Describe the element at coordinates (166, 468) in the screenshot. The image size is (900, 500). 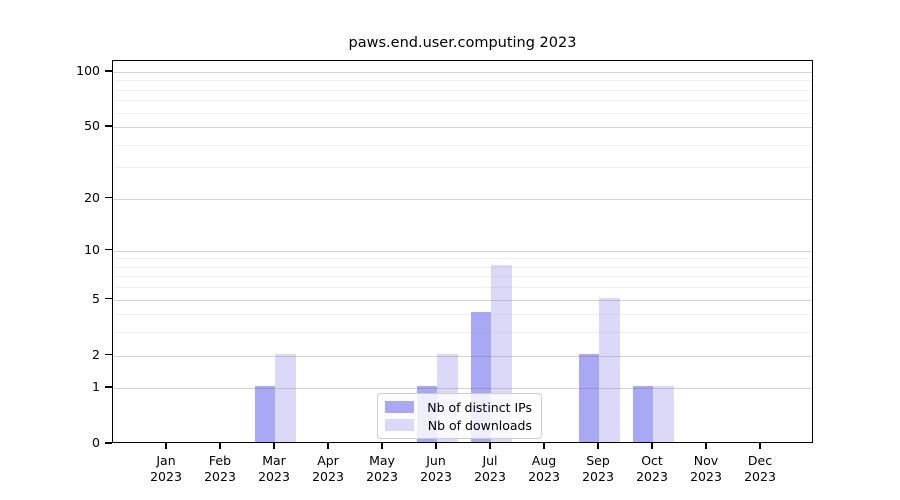
I see `x-tick-label-jan: Jan 2023` at that location.